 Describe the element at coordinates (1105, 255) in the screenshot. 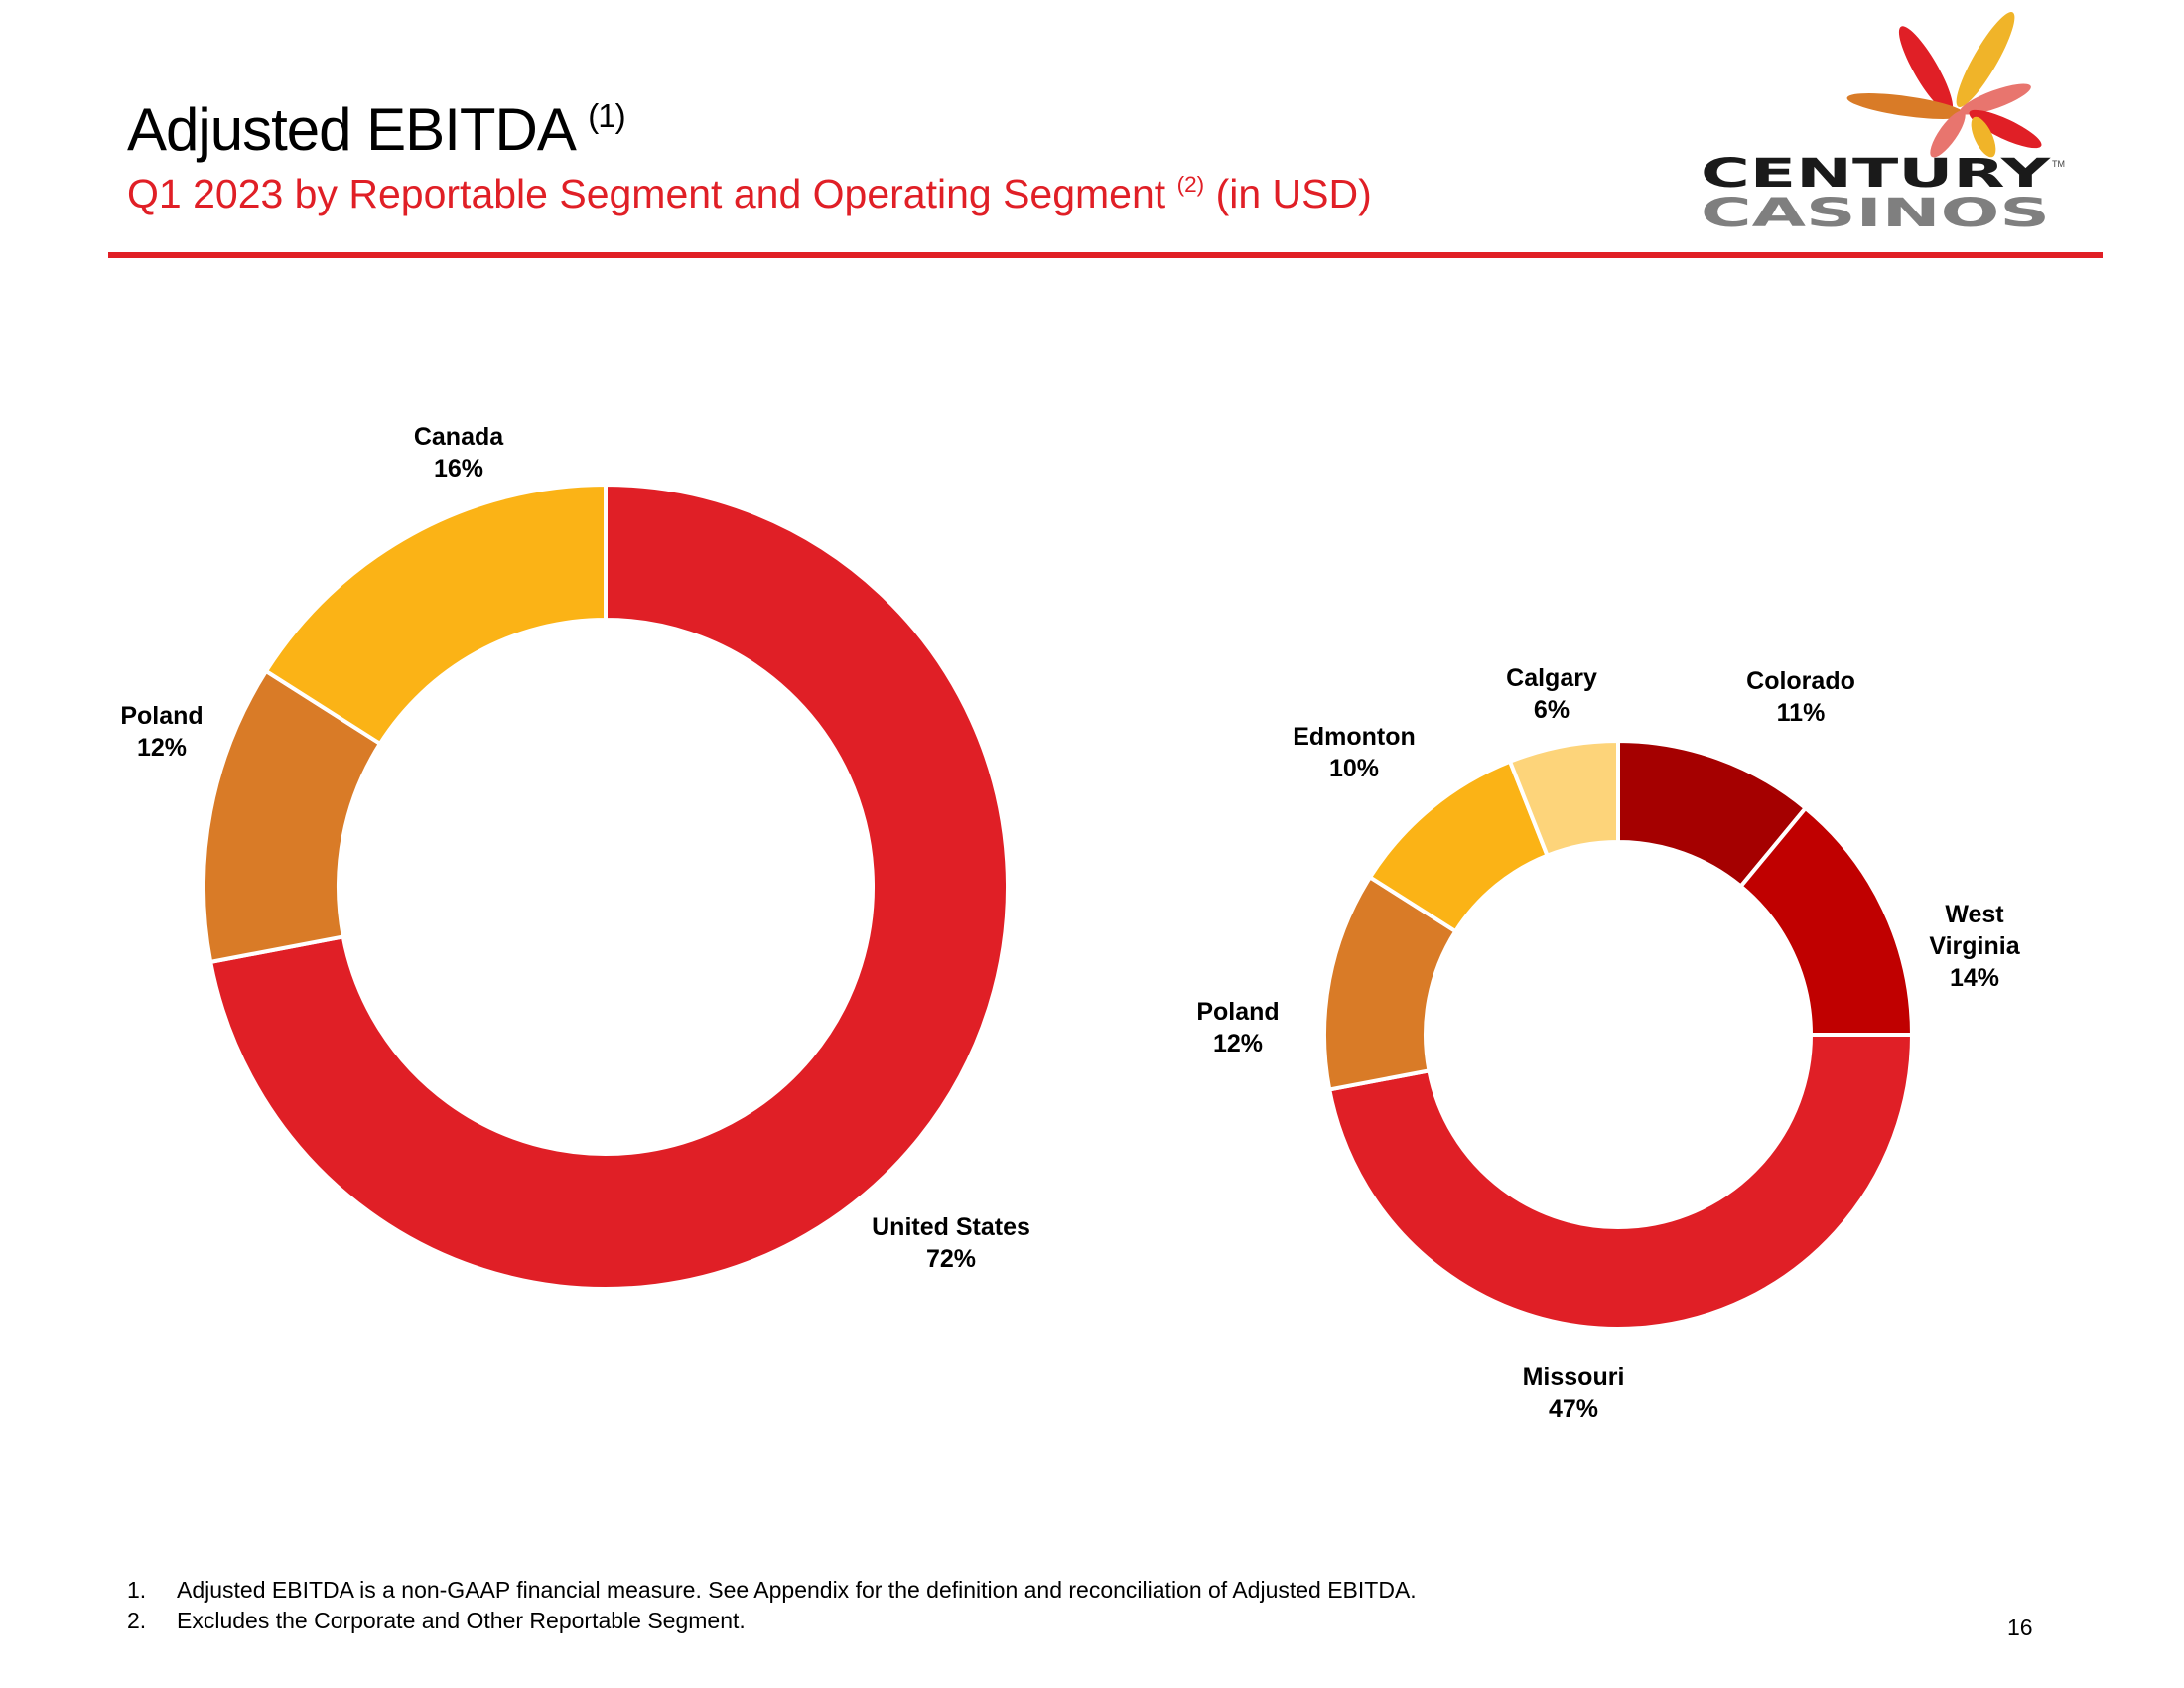

I see `header-divider` at that location.